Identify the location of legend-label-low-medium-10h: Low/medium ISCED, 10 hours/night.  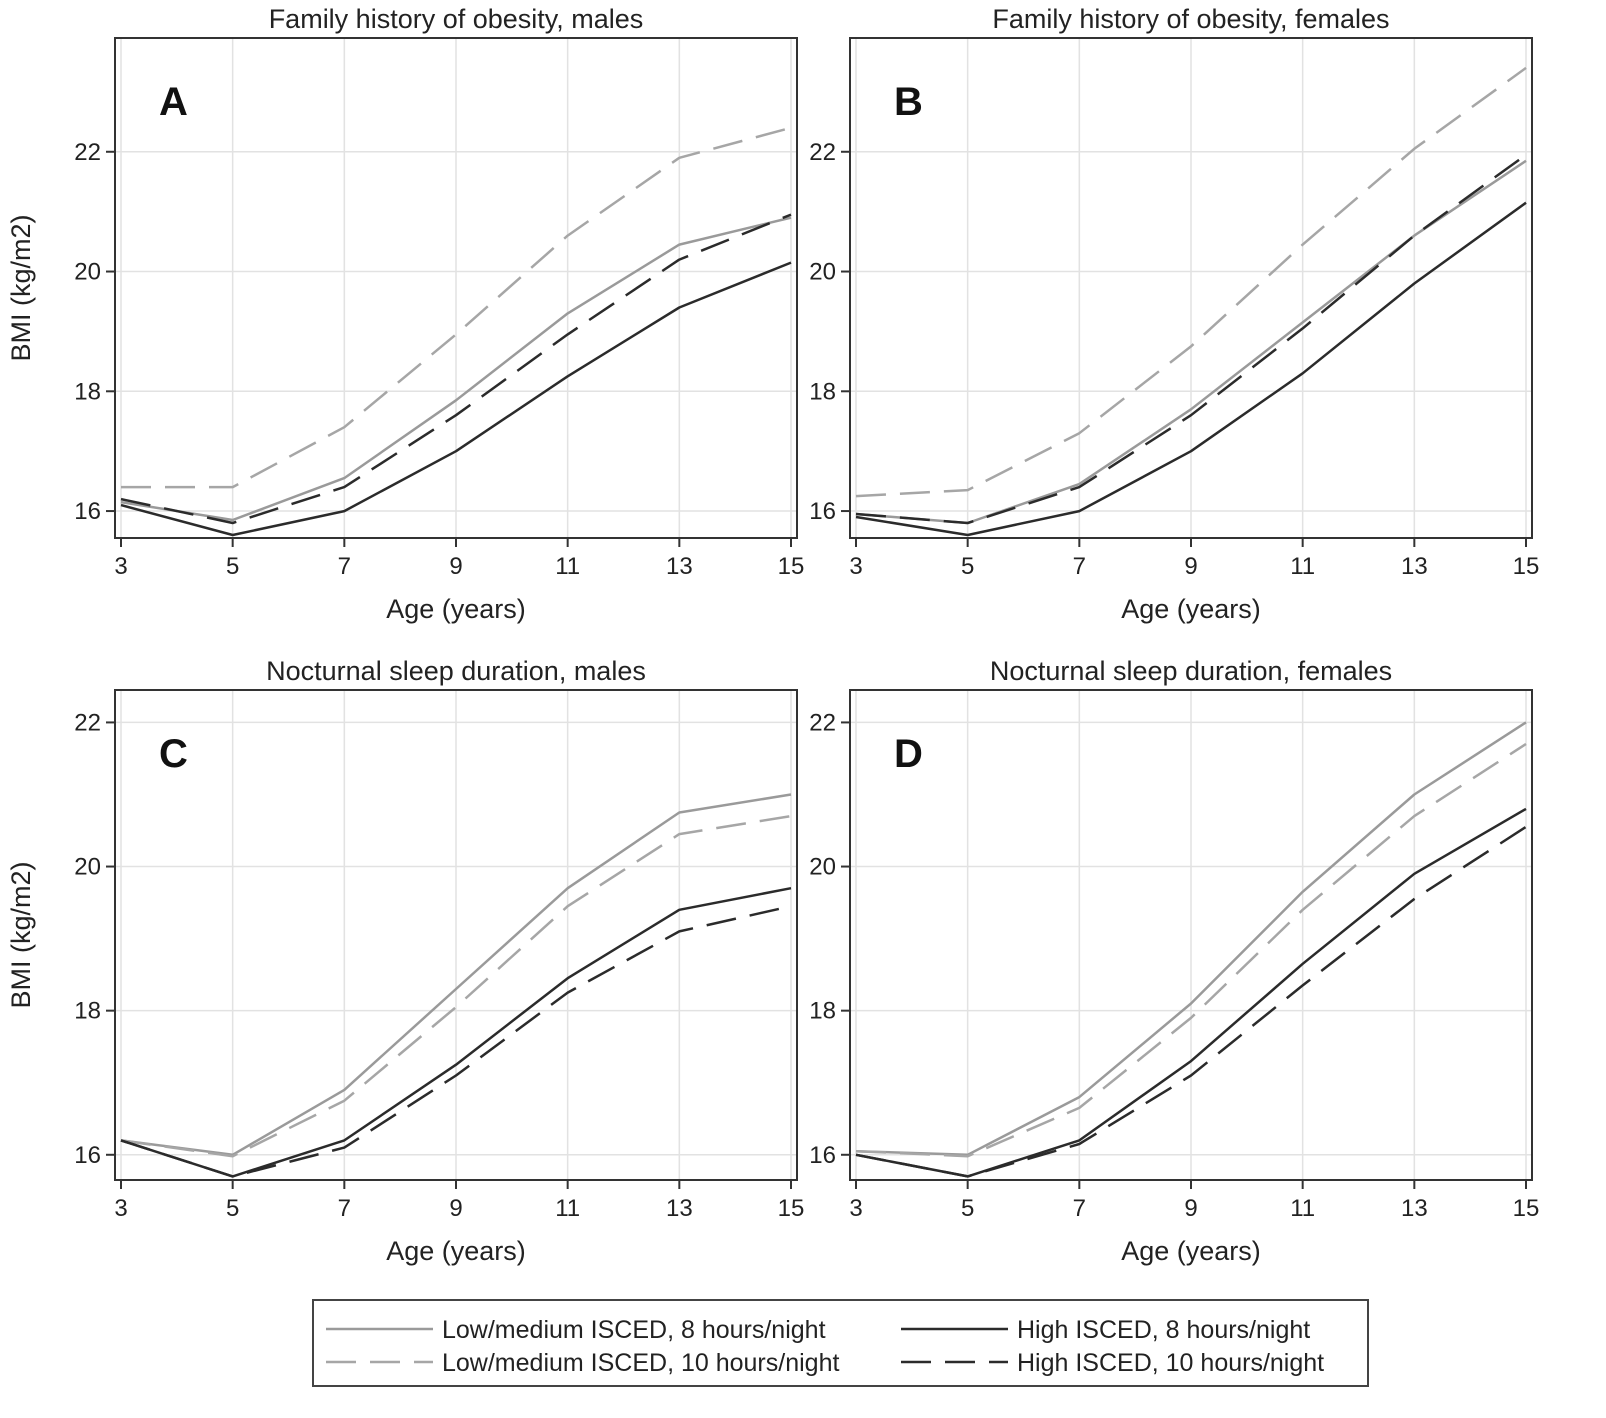
(640, 1363).